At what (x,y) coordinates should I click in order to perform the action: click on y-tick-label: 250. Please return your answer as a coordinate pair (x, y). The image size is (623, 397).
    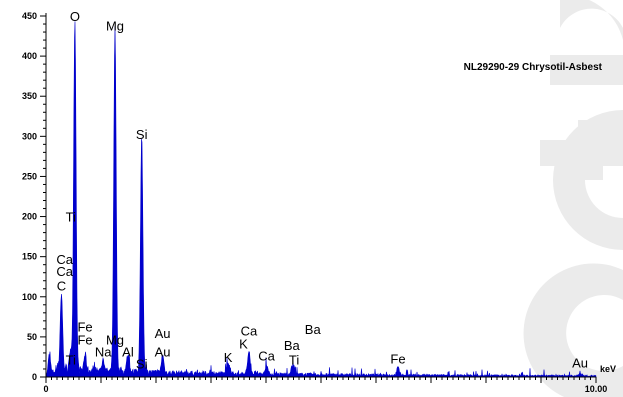
    Looking at the image, I should click on (29, 176).